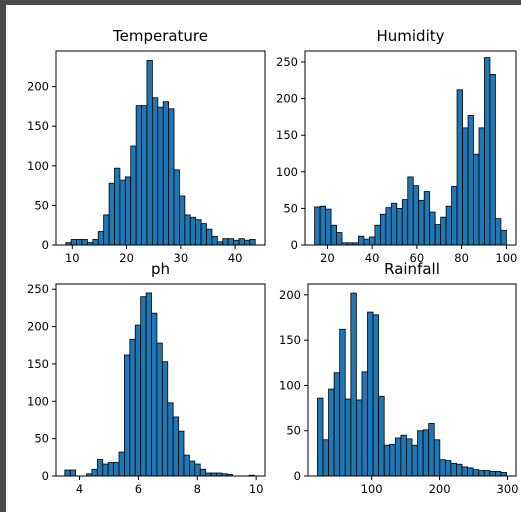 Image resolution: width=521 pixels, height=512 pixels. I want to click on ph-title: ph, so click(160, 269).